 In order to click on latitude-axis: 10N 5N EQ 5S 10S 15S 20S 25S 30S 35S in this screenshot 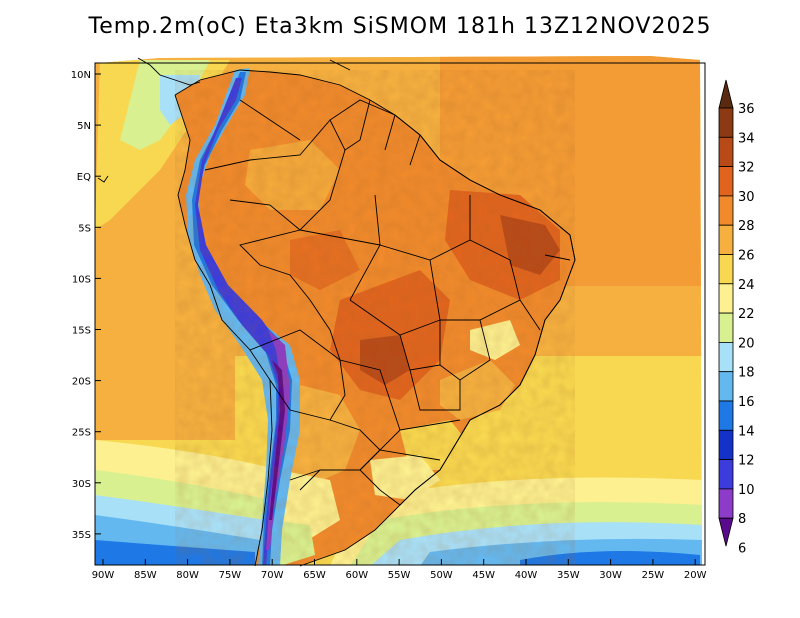, I will do `click(86, 305)`.